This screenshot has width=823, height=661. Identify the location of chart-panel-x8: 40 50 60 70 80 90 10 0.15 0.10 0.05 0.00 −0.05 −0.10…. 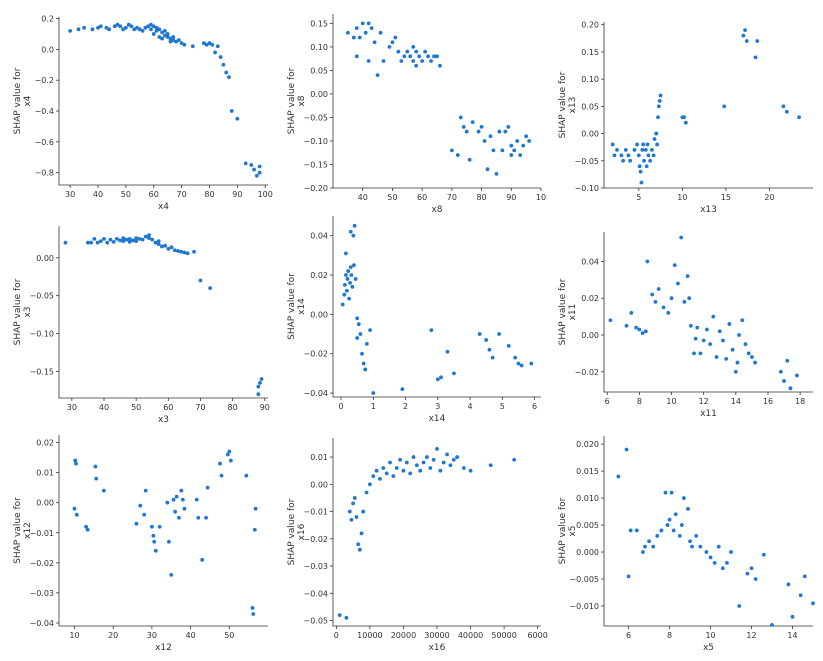
(416, 114).